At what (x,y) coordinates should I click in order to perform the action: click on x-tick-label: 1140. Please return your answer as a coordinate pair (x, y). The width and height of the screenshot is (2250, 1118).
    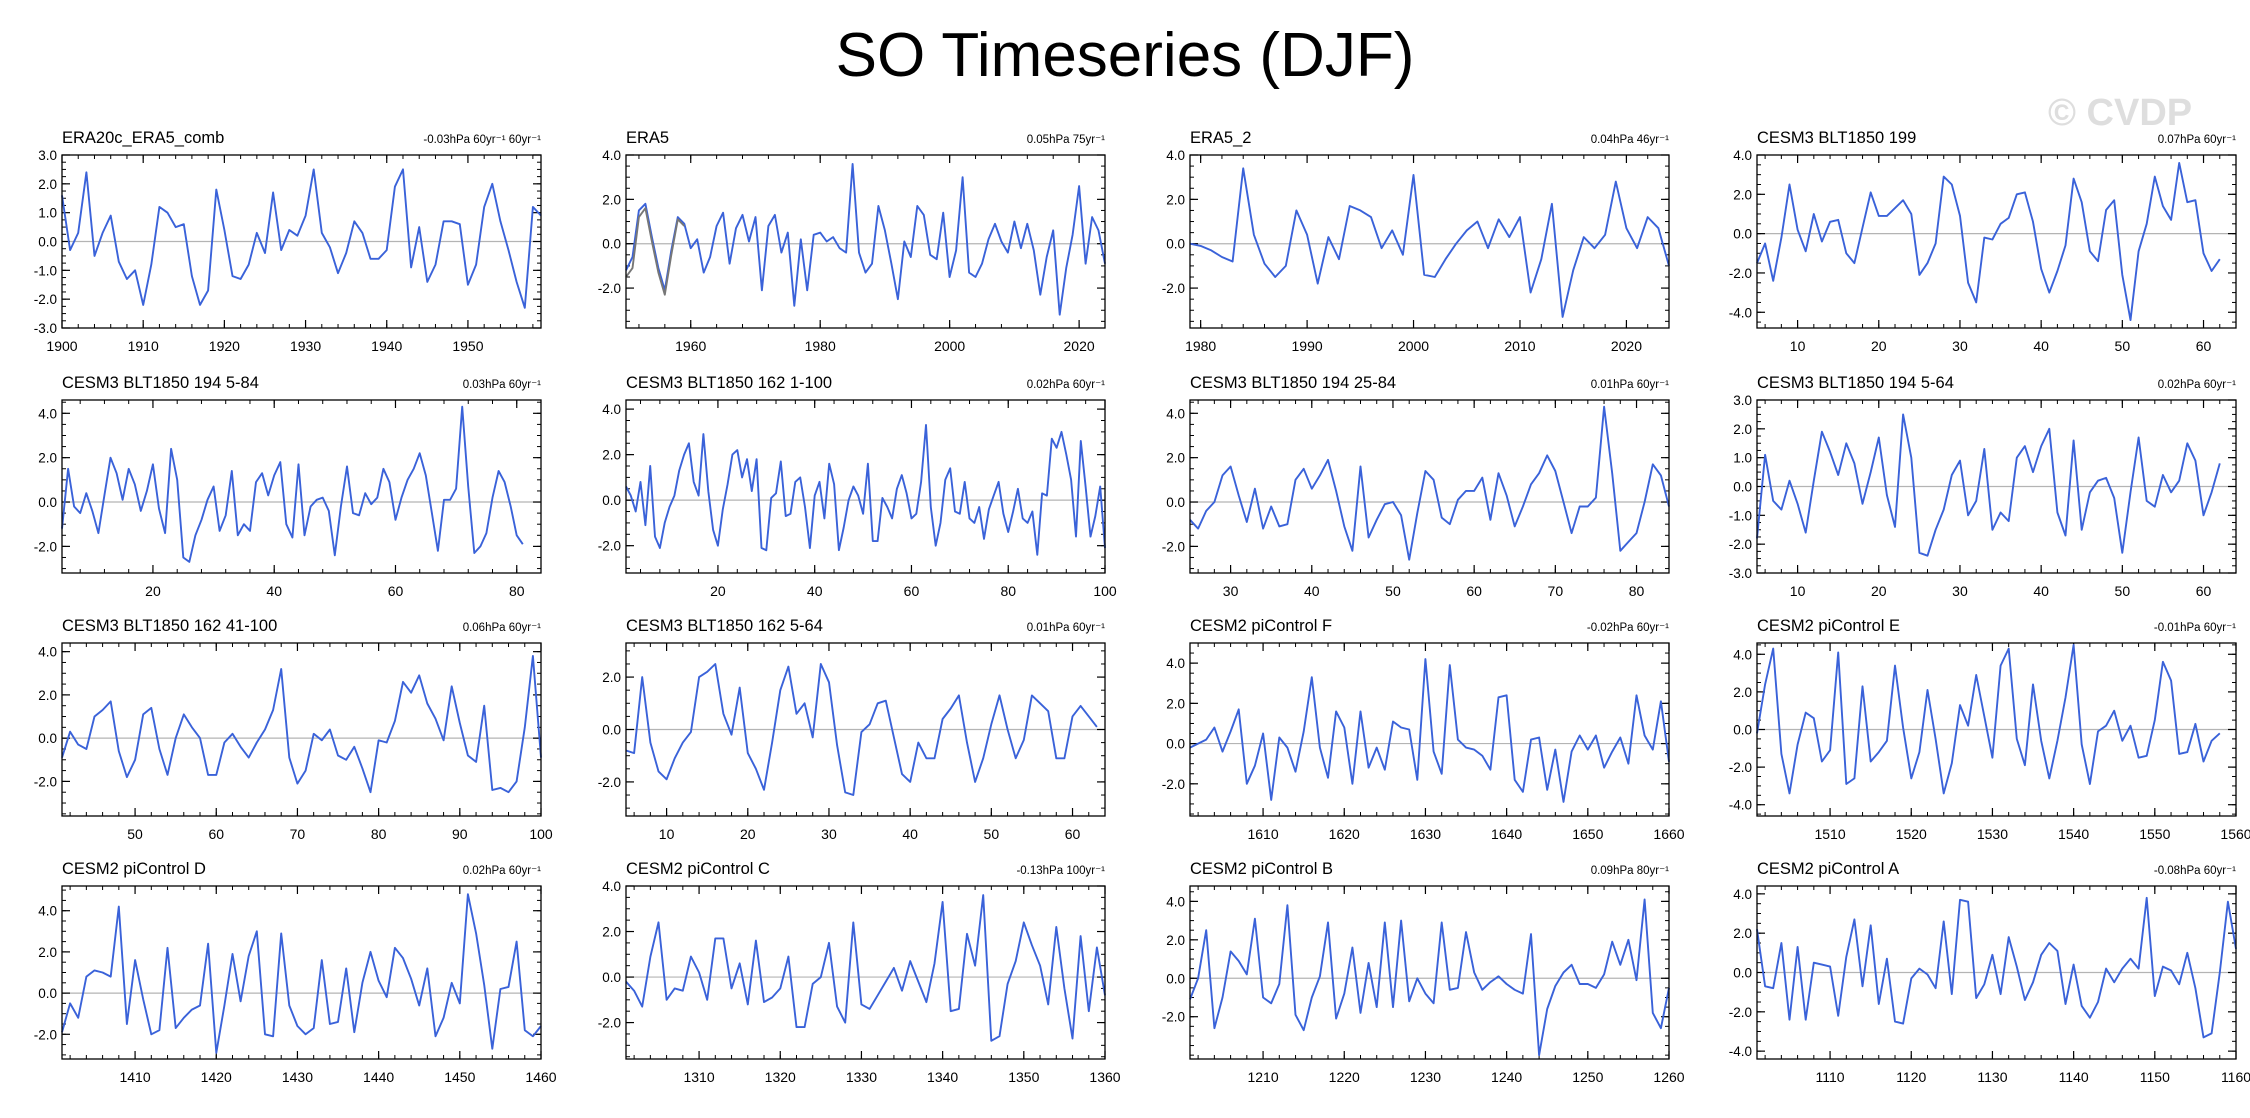
    Looking at the image, I should click on (2074, 1077).